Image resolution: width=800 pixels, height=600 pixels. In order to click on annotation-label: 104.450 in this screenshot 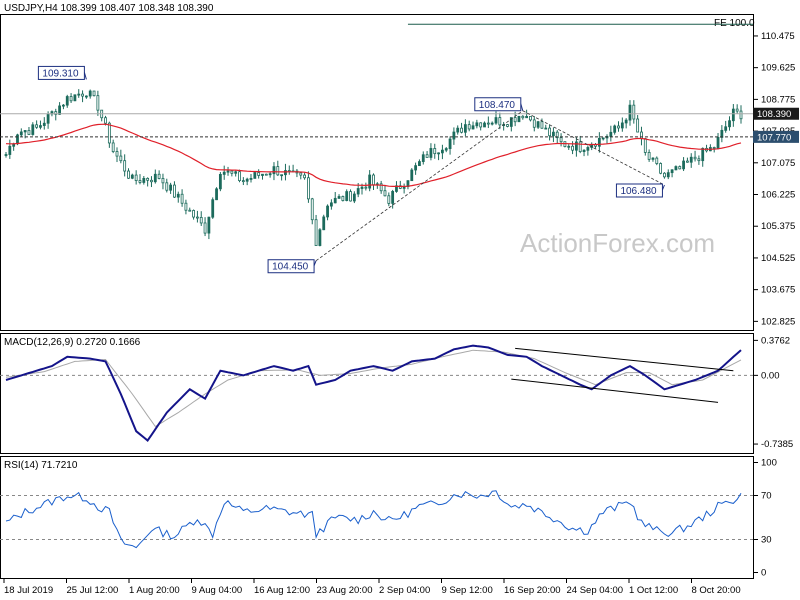, I will do `click(290, 267)`.